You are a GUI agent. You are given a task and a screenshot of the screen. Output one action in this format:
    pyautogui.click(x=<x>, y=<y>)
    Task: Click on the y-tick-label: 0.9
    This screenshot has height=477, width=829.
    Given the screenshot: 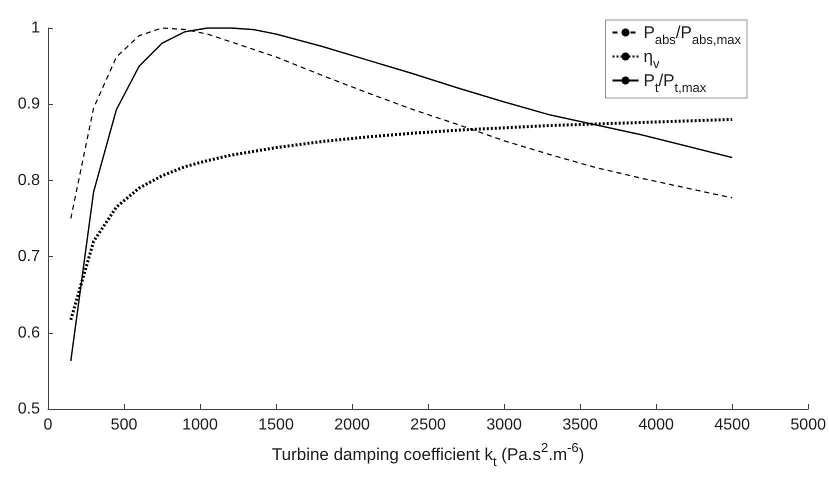 What is the action you would take?
    pyautogui.click(x=29, y=104)
    